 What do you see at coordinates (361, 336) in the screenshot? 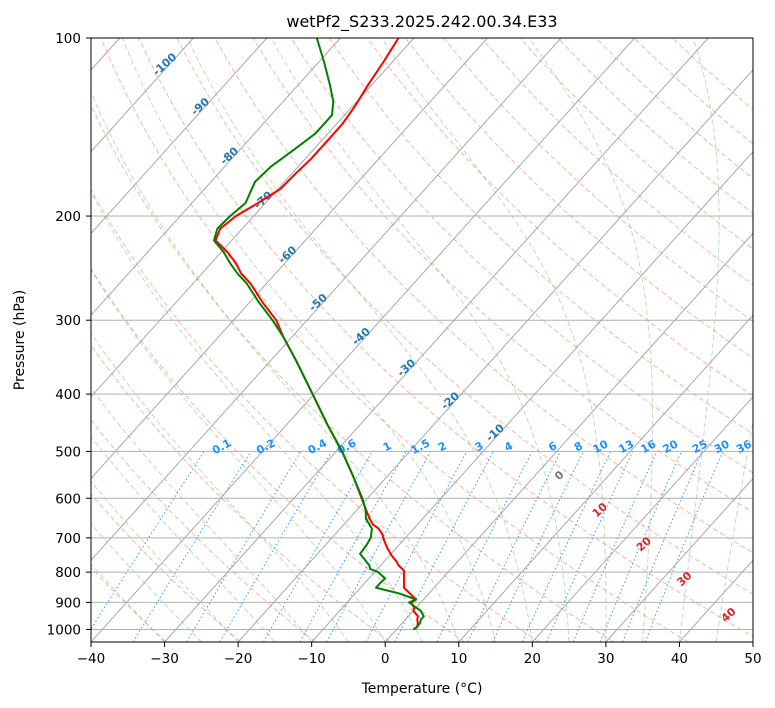
I see `isotherm-label: -40` at bounding box center [361, 336].